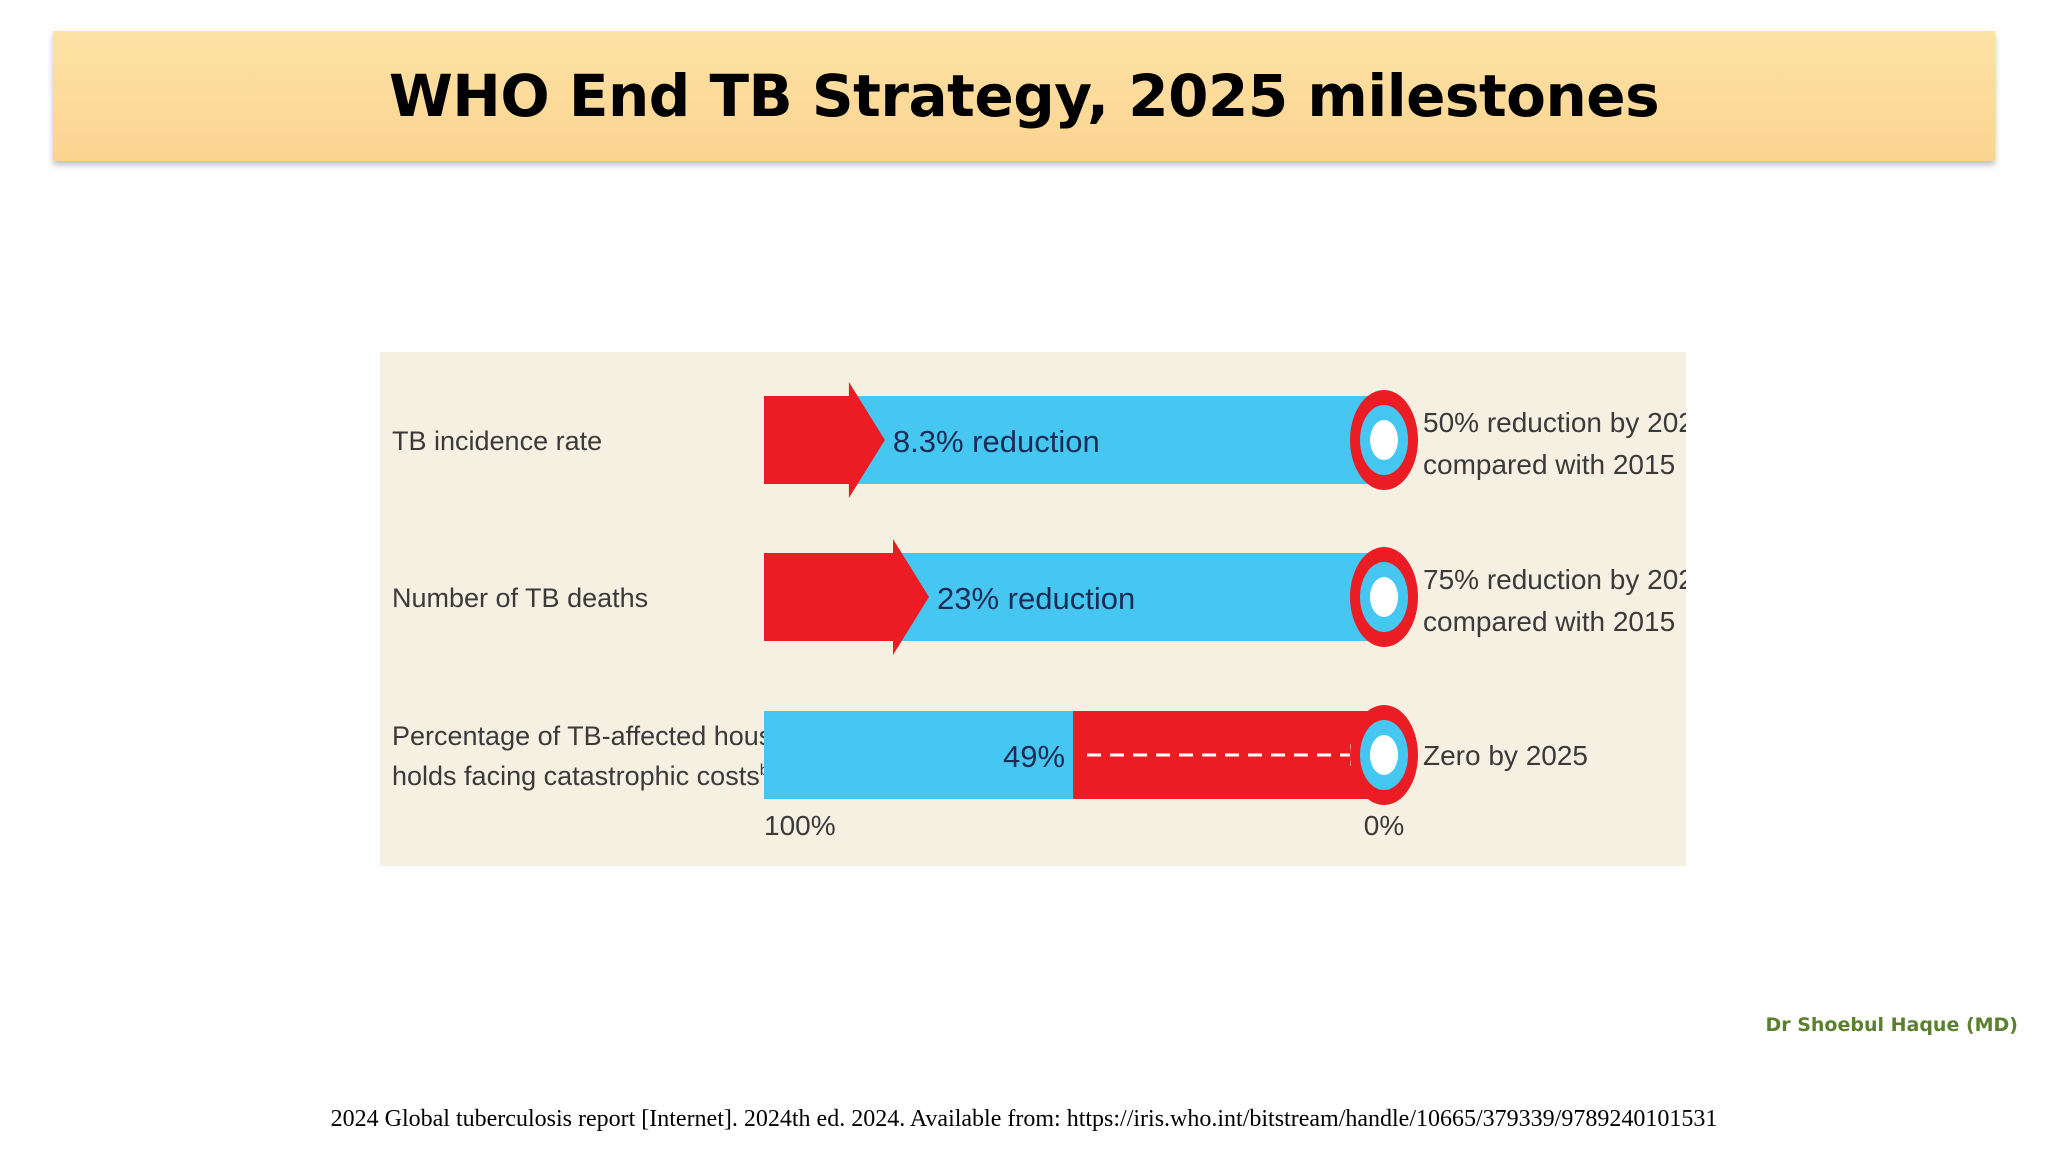 This screenshot has height=1152, width=2048. Describe the element at coordinates (1554, 579) in the screenshot. I see `milestone-label: 75% reduction by 2025,` at that location.